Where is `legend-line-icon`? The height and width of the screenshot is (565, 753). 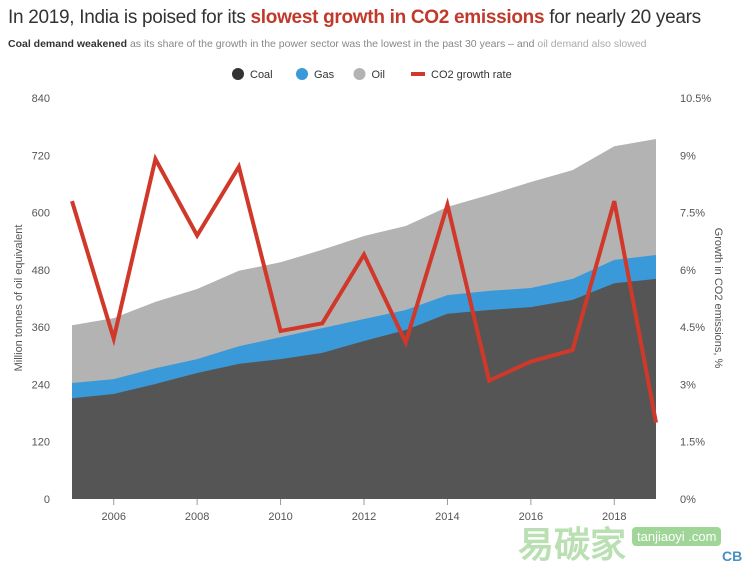
legend-line-icon is located at coordinates (418, 74).